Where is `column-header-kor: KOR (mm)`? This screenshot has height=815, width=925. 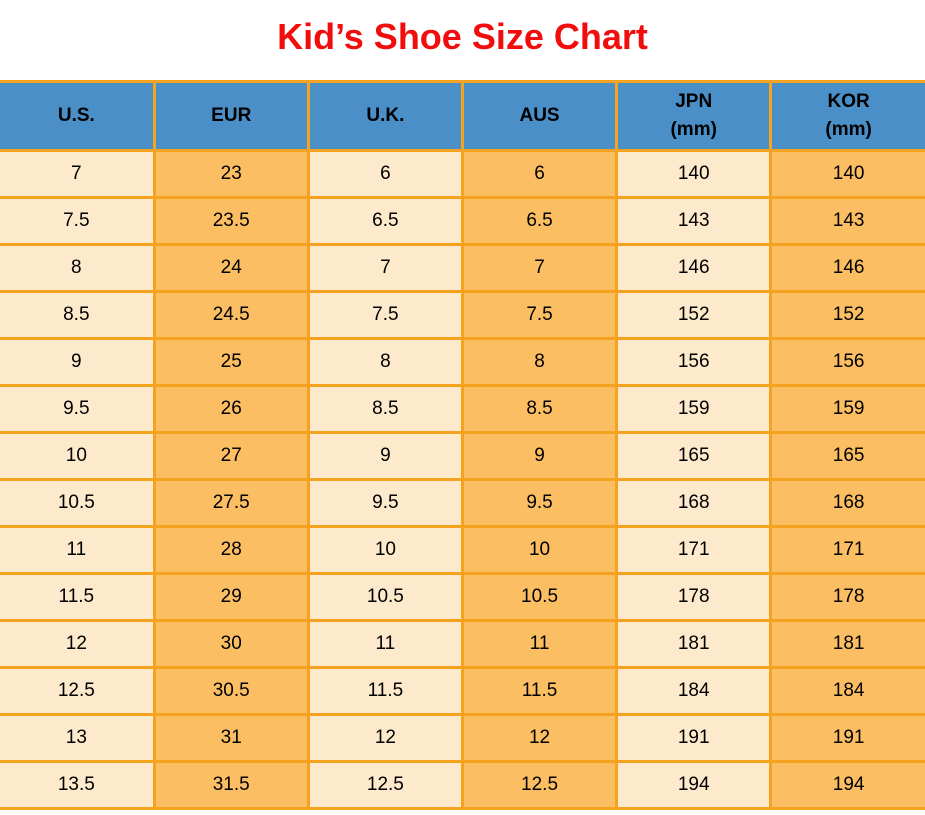 column-header-kor: KOR (mm) is located at coordinates (847, 116).